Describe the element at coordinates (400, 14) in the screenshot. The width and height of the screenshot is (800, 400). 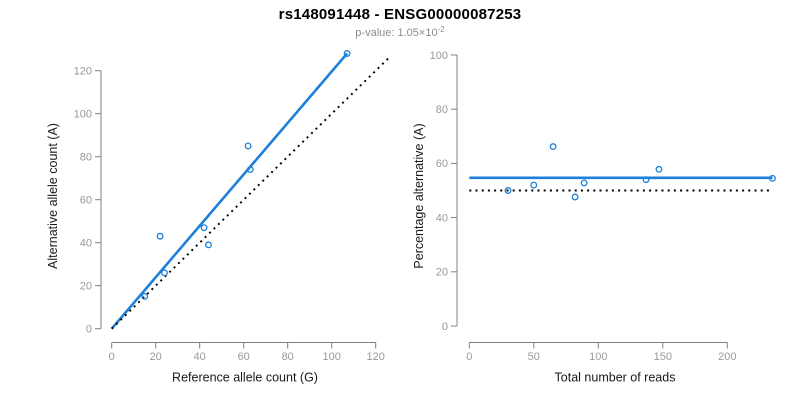
I see `figure-title: rs148091448 - ENSG00000087253` at that location.